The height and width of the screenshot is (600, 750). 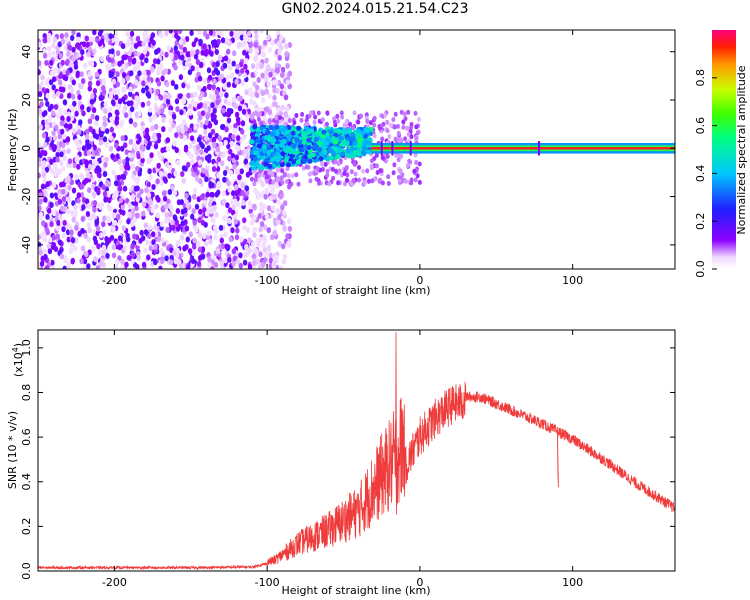 I want to click on yscale-exponent: 4, so click(x=15, y=349).